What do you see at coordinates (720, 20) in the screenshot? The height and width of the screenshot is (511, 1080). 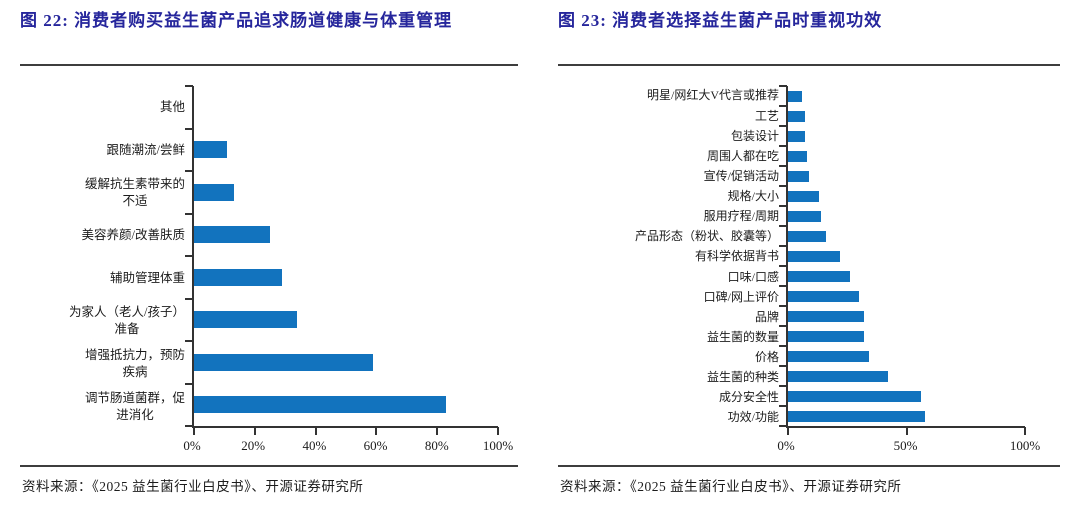 I see `figure-23-title: 图 23: 消费者选择益生菌产品时重视功效` at bounding box center [720, 20].